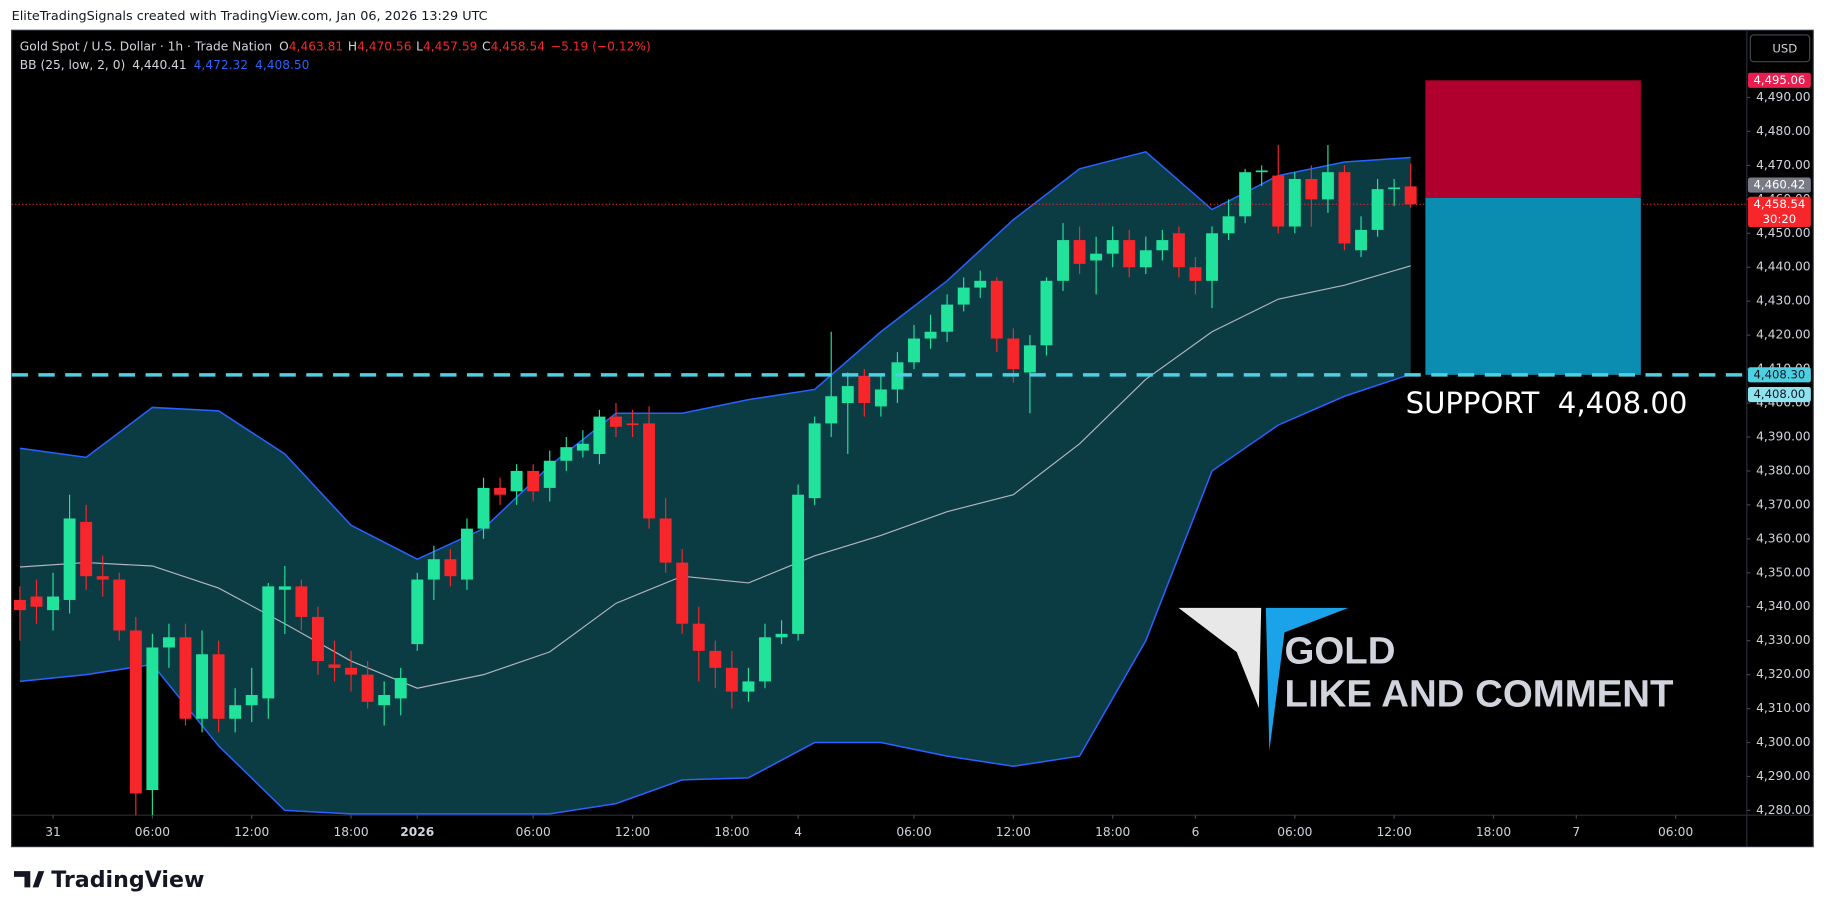 The height and width of the screenshot is (913, 1826). I want to click on logo-shape, so click(1307, 679).